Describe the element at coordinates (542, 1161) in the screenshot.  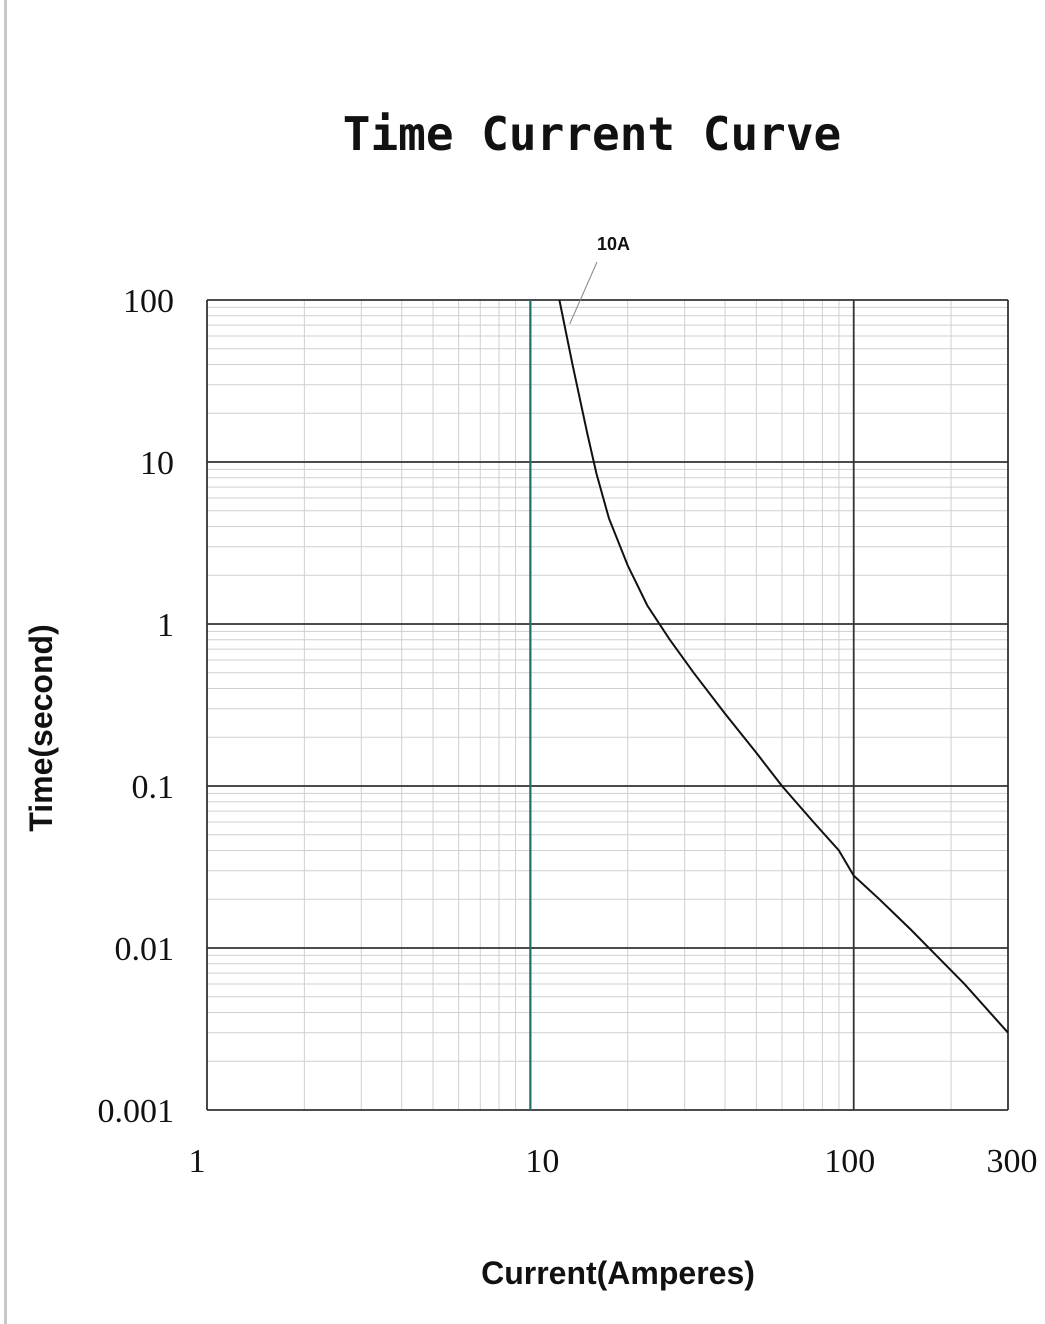
I see `x-tick-label: 10` at that location.